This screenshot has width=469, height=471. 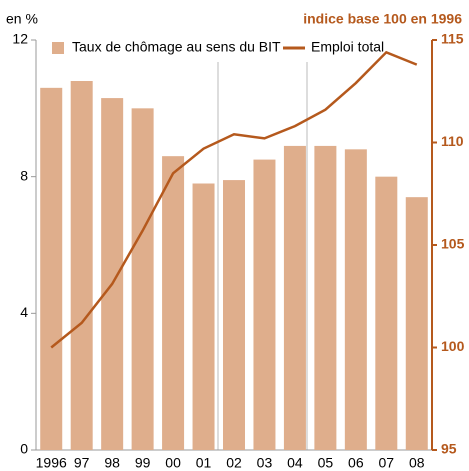 I want to click on y2-tick-label: 115, so click(x=452, y=39).